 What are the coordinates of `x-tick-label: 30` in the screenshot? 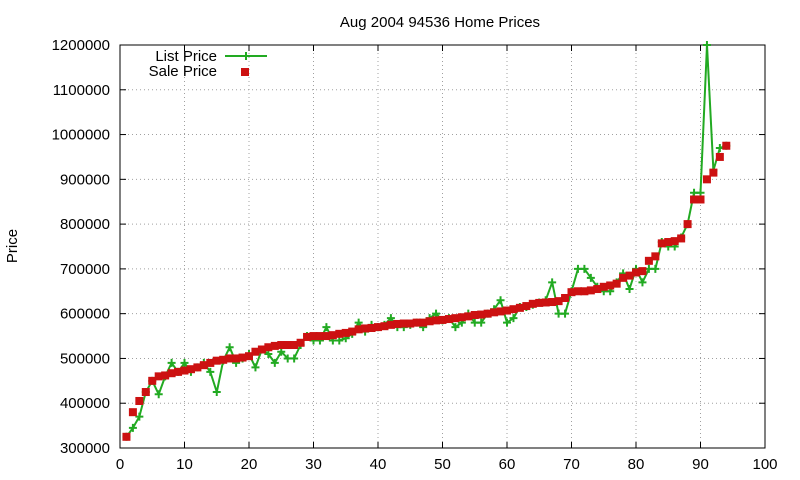 It's located at (313, 464).